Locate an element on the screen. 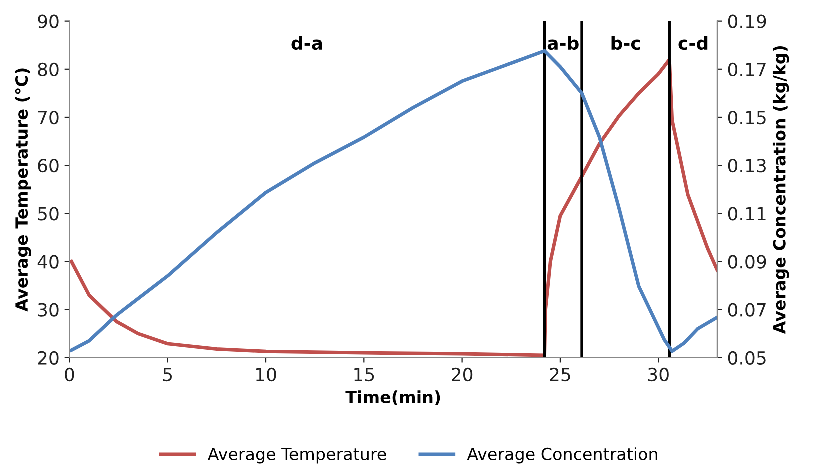 The height and width of the screenshot is (474, 820). x-tick-label: 30 is located at coordinates (658, 375).